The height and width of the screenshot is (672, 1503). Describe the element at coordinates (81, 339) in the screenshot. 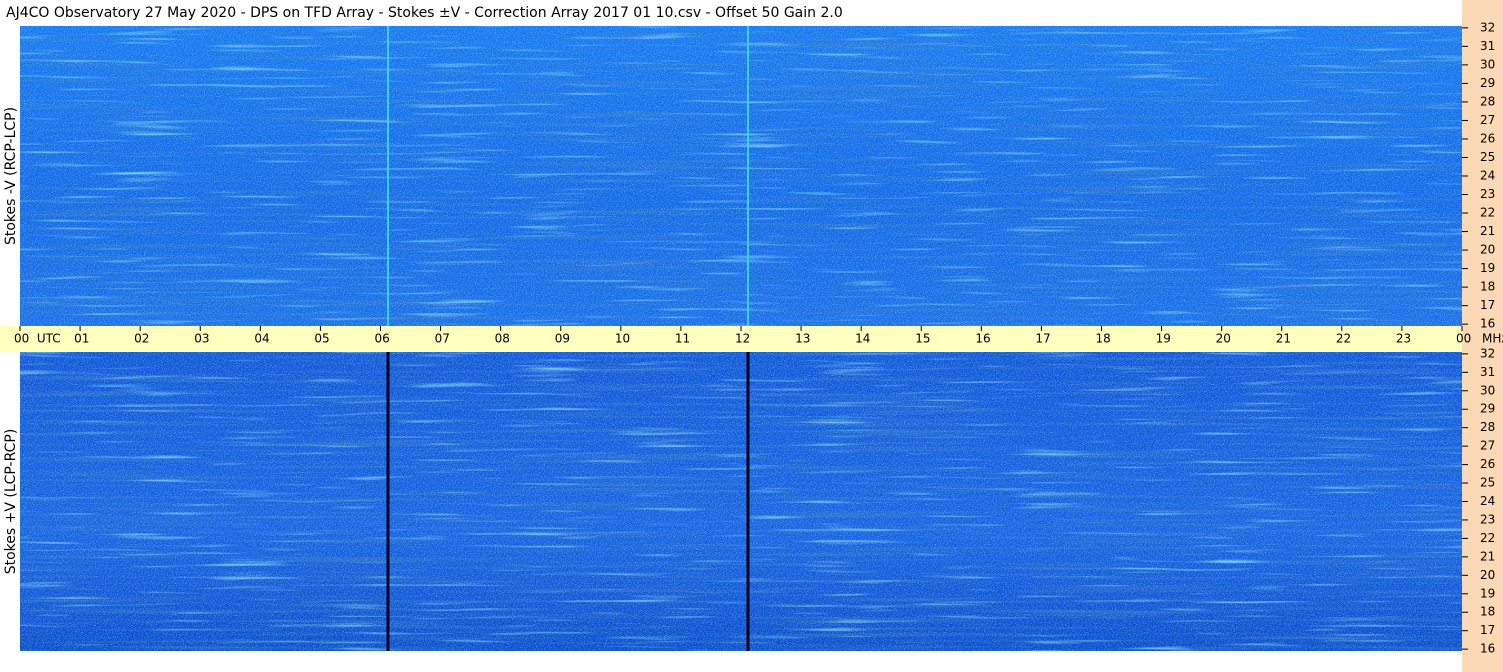

I see `x-tick-label: 01` at that location.